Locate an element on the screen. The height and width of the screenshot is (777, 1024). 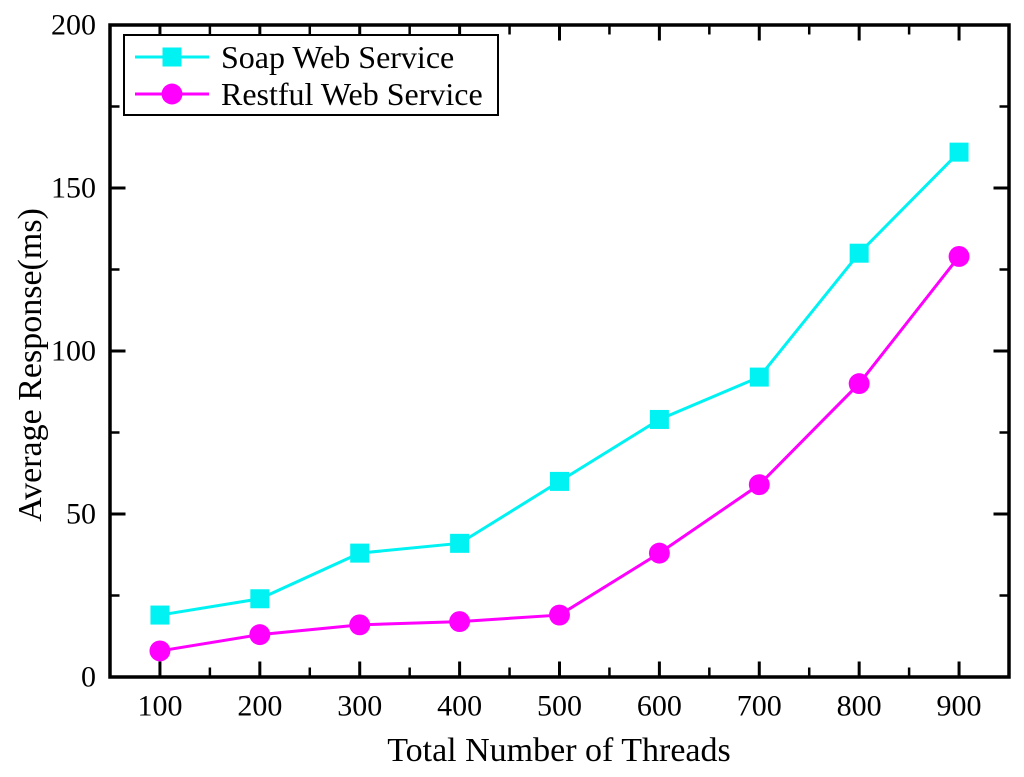
x-tick-label: 800 is located at coordinates (859, 706).